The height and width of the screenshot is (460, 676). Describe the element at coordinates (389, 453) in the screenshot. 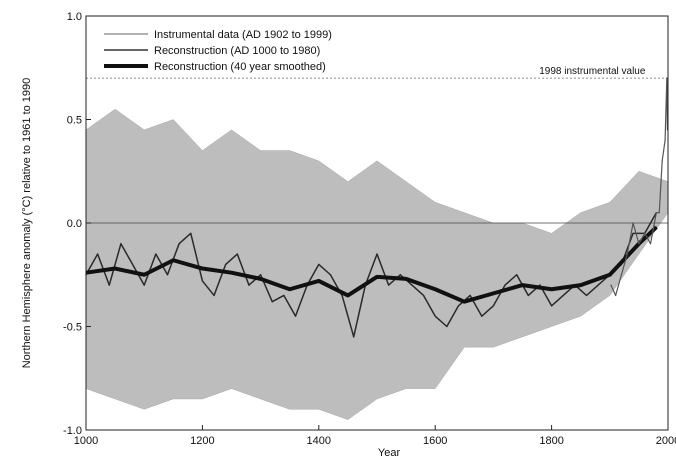

I see `x-axis-label: Year` at that location.